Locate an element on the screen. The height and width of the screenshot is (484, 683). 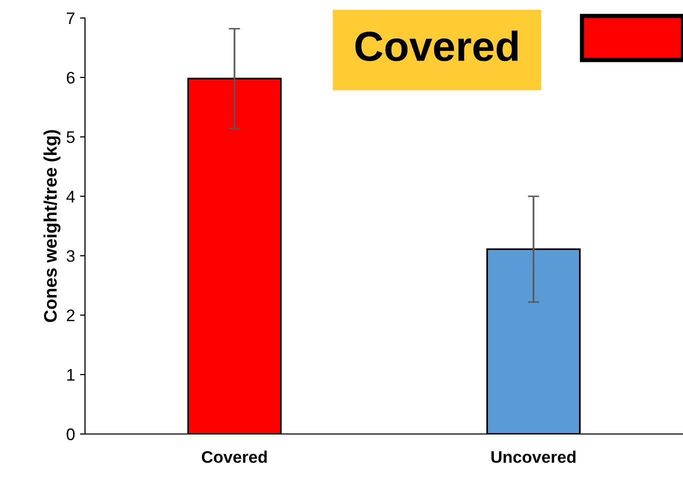
y-tick-label: 7 is located at coordinates (70, 18).